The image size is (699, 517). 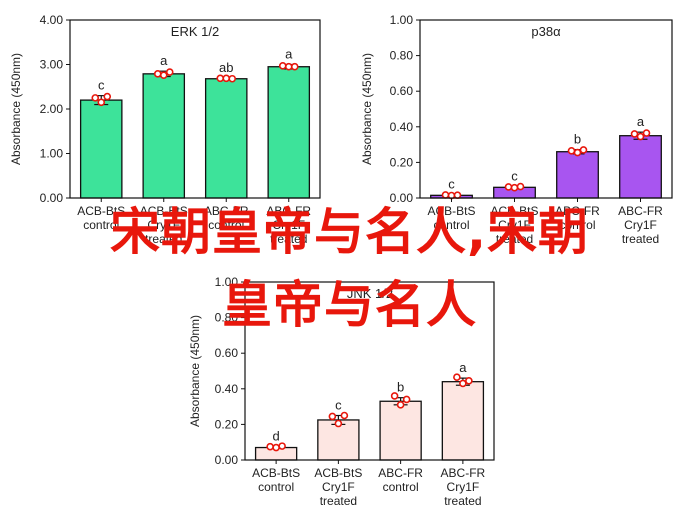 I want to click on overlay-text-line1: 宋朝皇帝与名人,宋朝, so click(x=349, y=232).